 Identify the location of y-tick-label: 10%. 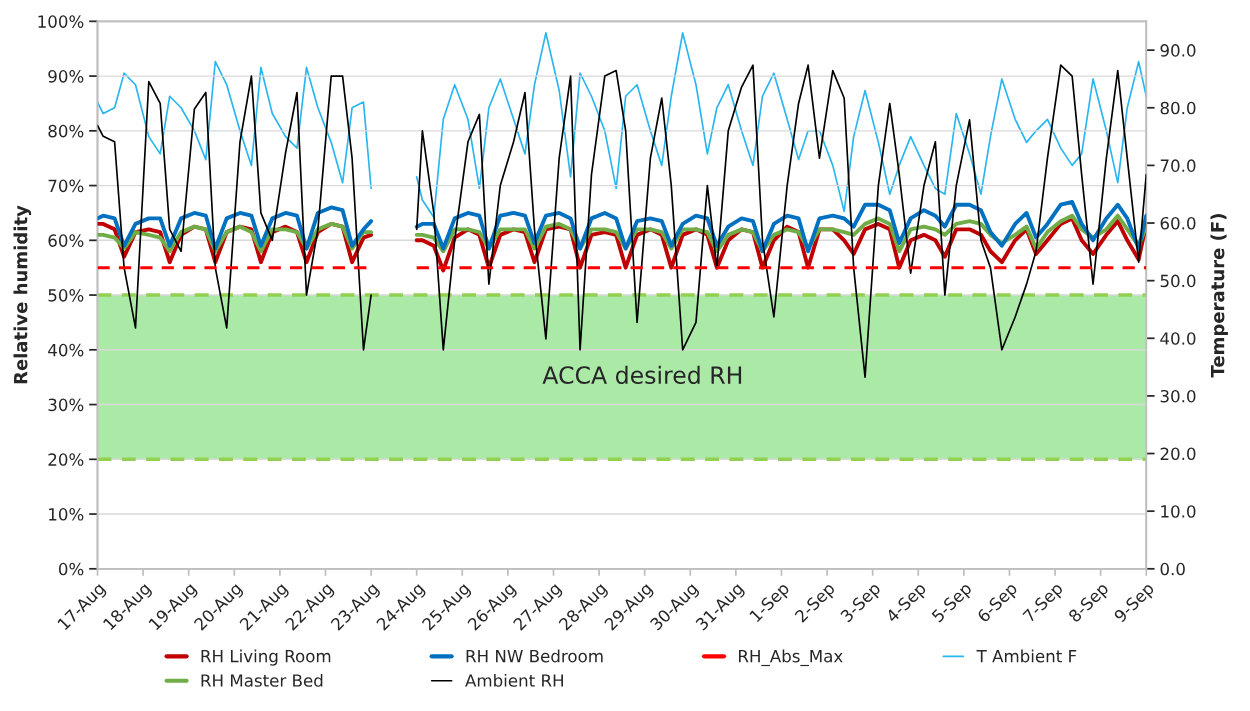
(66, 514).